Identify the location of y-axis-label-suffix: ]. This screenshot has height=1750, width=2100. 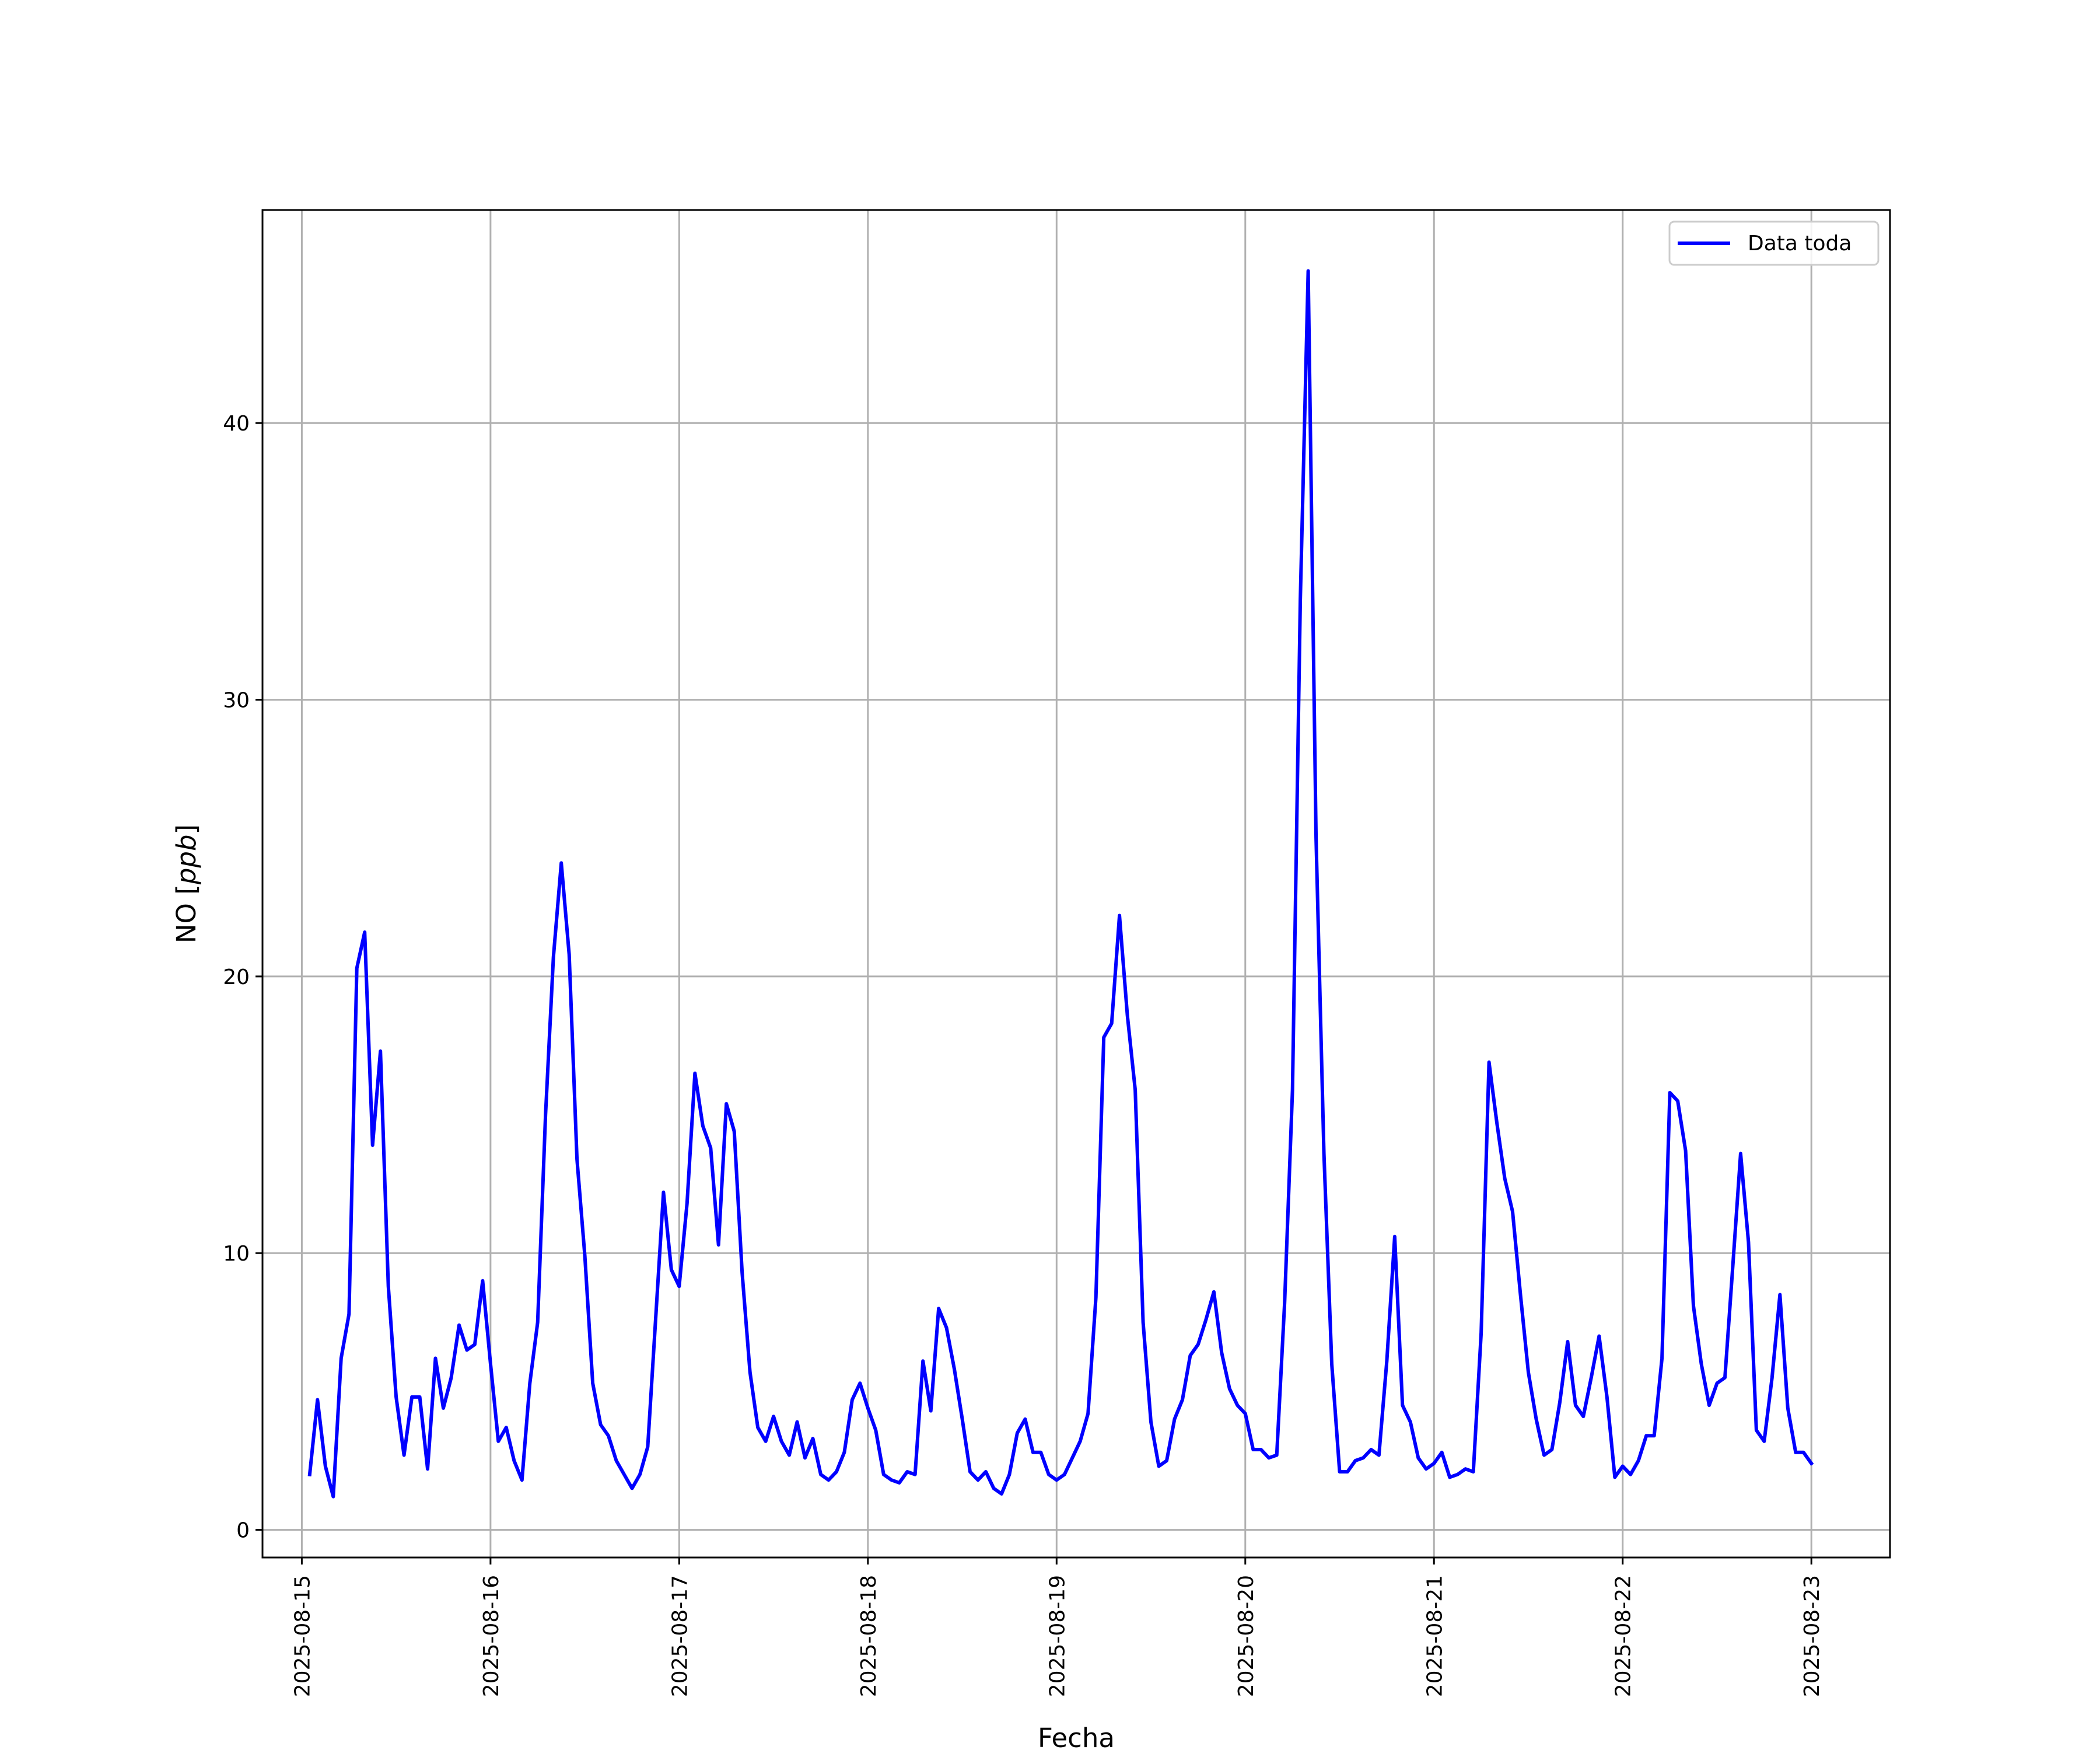
(187, 829).